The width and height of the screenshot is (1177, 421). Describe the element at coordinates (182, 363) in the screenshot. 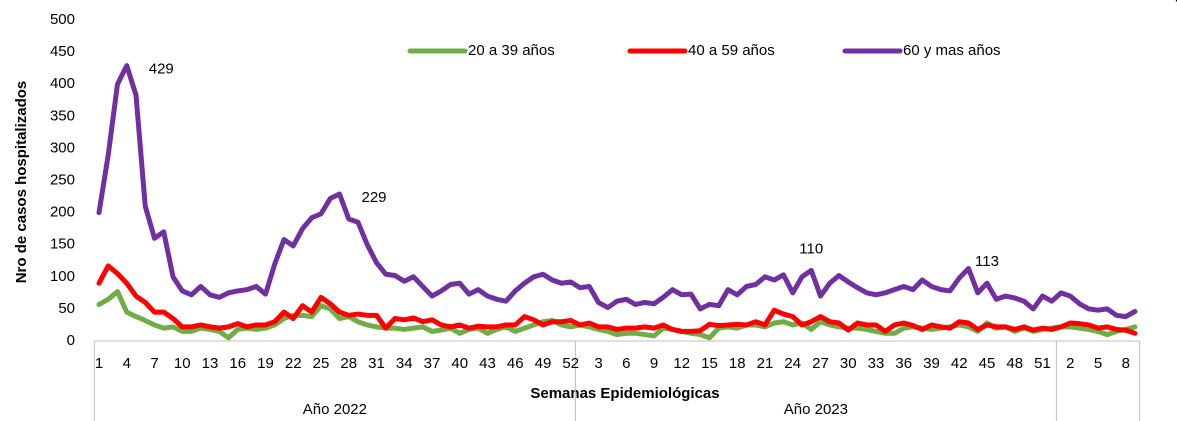

I see `x-tick-label: 10` at that location.